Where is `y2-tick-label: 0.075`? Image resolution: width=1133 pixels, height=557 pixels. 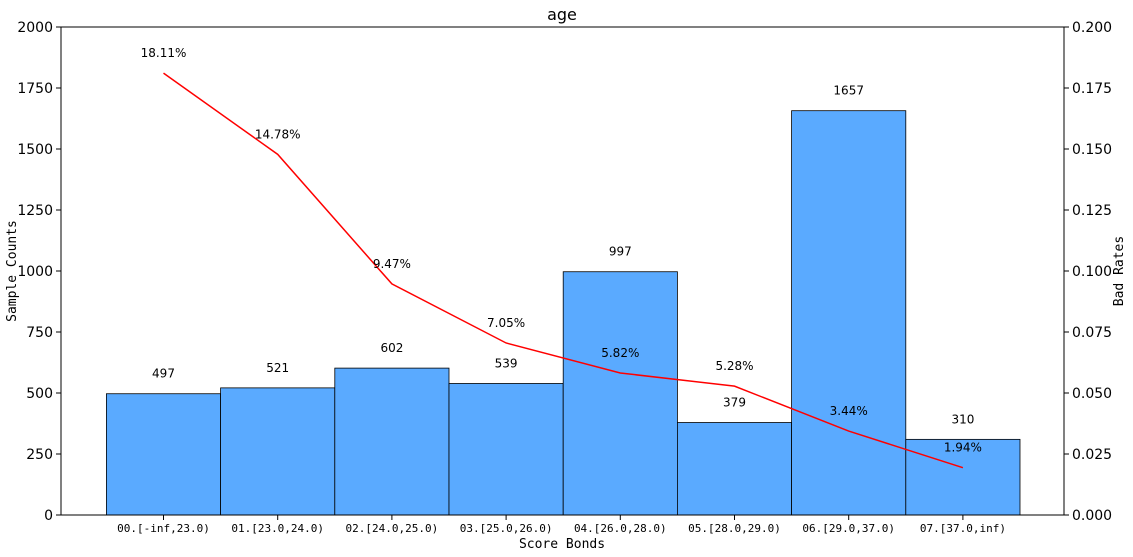
y2-tick-label: 0.075 is located at coordinates (1092, 333).